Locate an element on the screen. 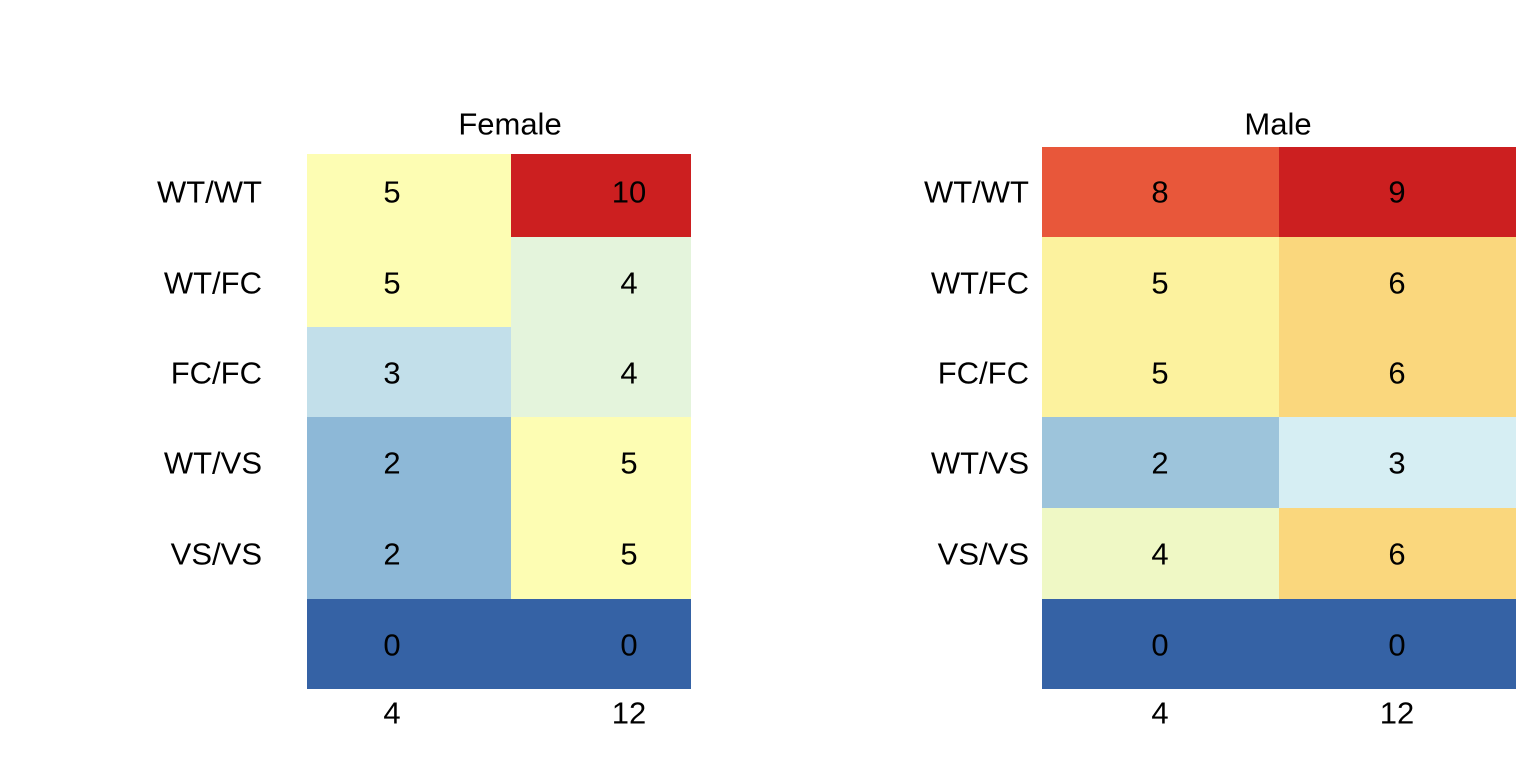 The height and width of the screenshot is (773, 1536). male-cell-label: 8 is located at coordinates (1159, 192).